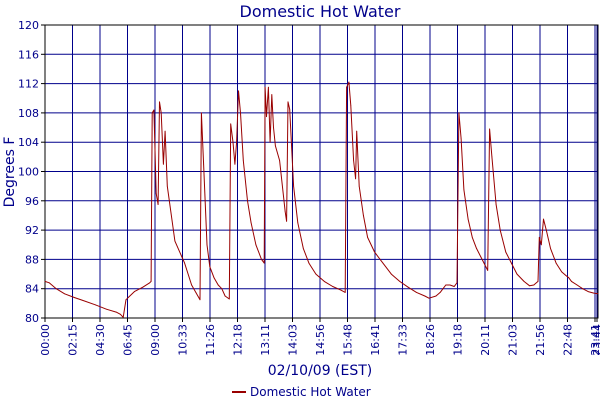  What do you see at coordinates (28, 172) in the screenshot?
I see `y-tick-label: 100` at bounding box center [28, 172].